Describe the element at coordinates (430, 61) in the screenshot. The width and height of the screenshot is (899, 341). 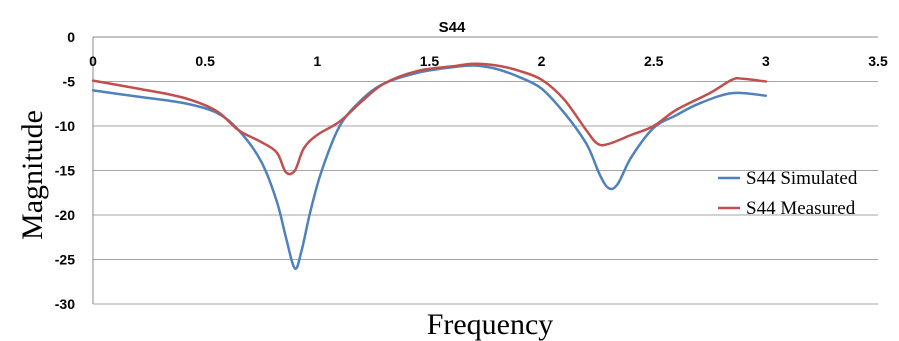
I see `x-tick-label: 1.5` at that location.